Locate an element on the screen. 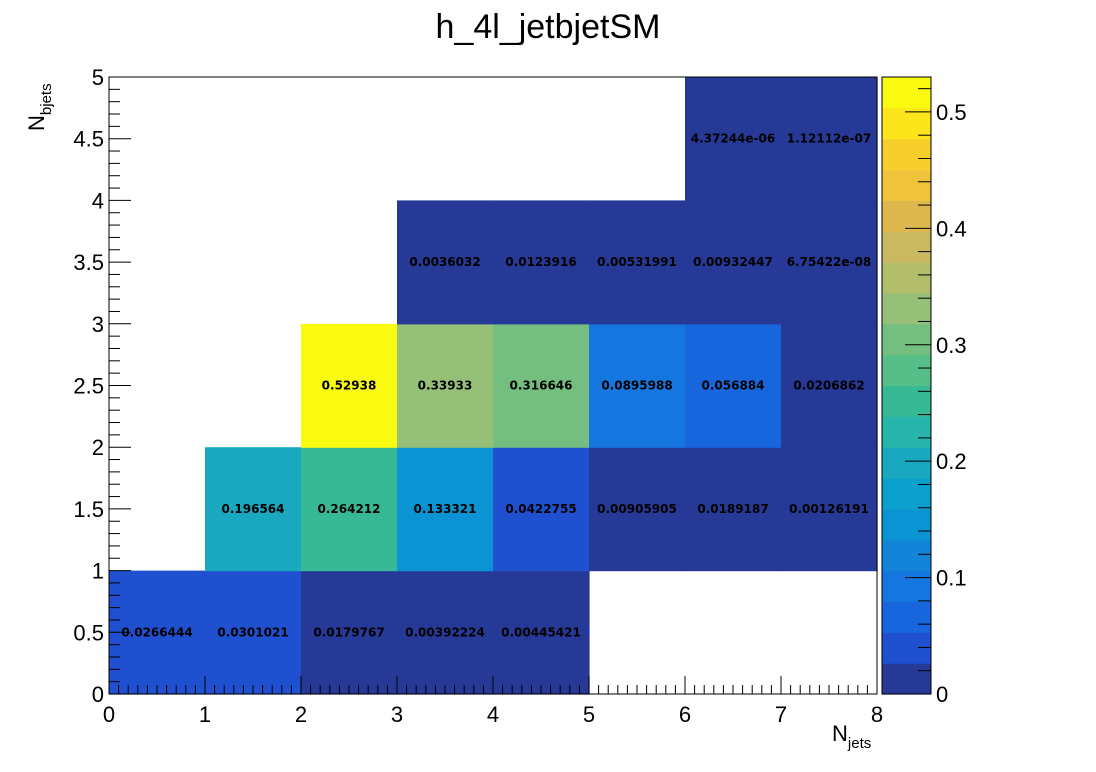  cell-value-label: 0.33933 is located at coordinates (445, 386).